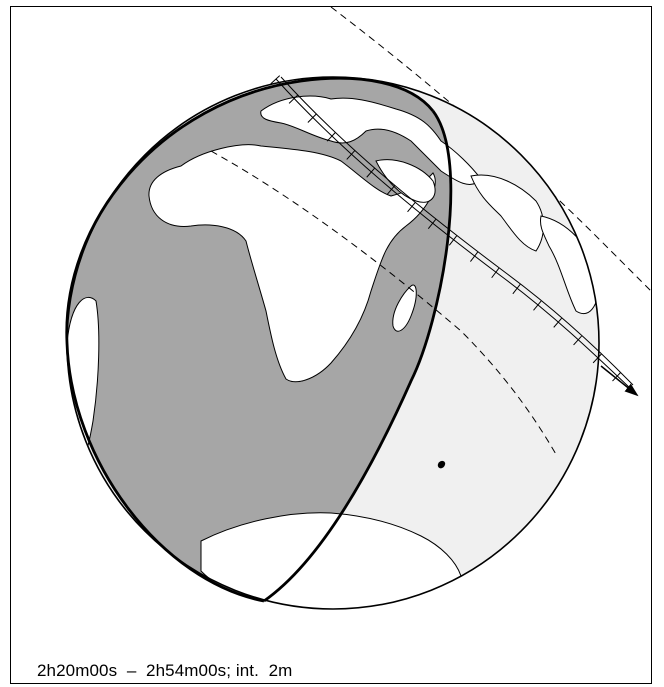 Image resolution: width=664 pixels, height=687 pixels. What do you see at coordinates (165, 670) in the screenshot?
I see `time-range-caption: 2h20m00s – 2h54m00s; int. 2m` at bounding box center [165, 670].